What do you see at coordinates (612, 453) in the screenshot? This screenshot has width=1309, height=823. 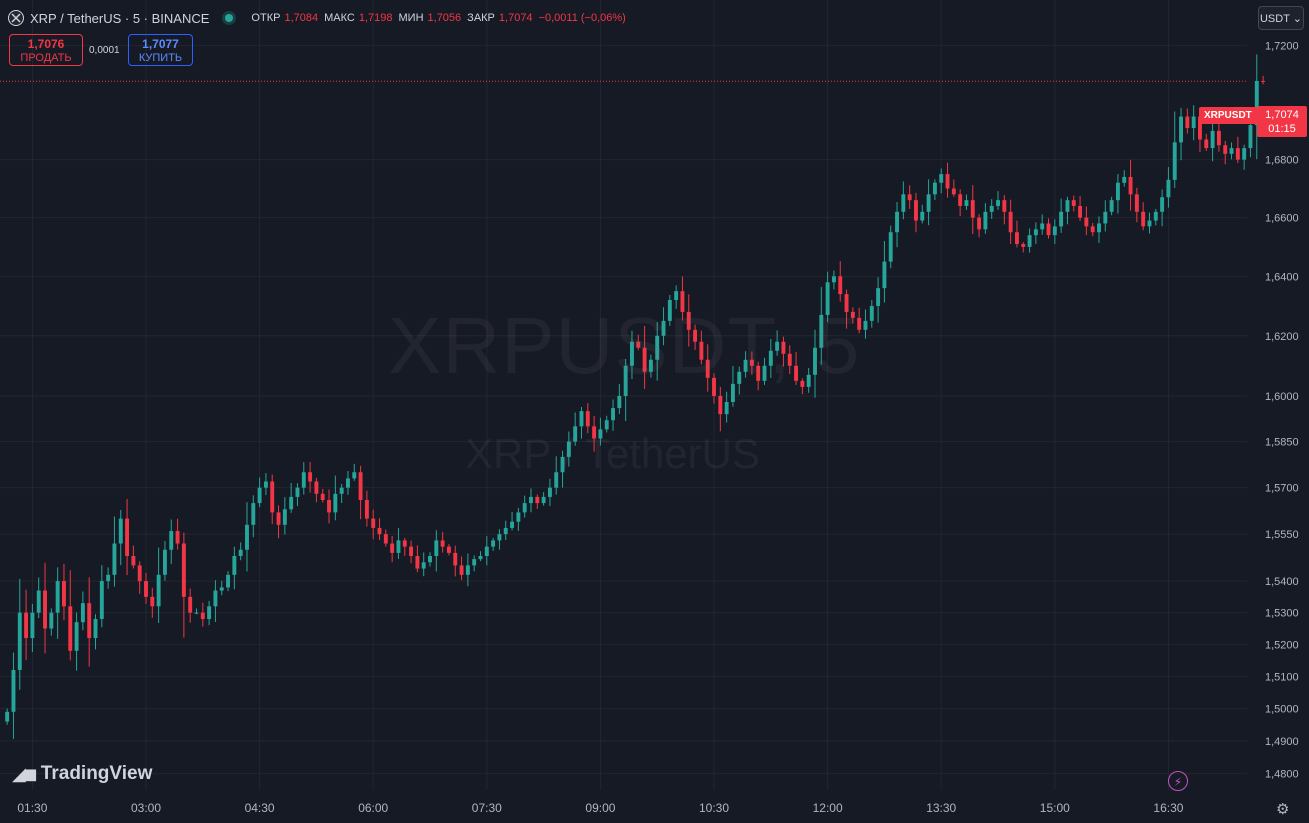 I see `watermark-name: XRP / TetherUS` at bounding box center [612, 453].